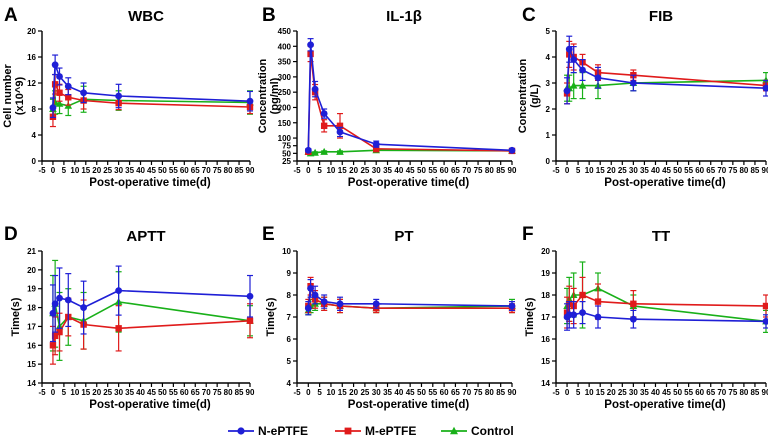 The image size is (768, 441). I want to click on y-tick-label: 250, so click(285, 92).